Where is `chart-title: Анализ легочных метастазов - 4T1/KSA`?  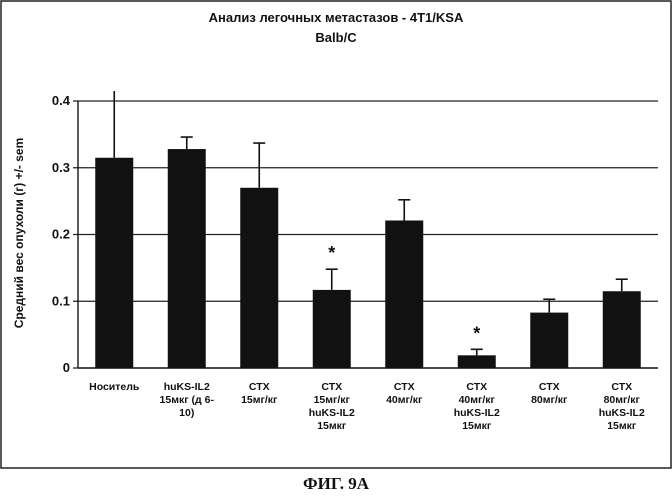
chart-title: Анализ легочных метастазов - 4T1/KSA is located at coordinates (336, 17).